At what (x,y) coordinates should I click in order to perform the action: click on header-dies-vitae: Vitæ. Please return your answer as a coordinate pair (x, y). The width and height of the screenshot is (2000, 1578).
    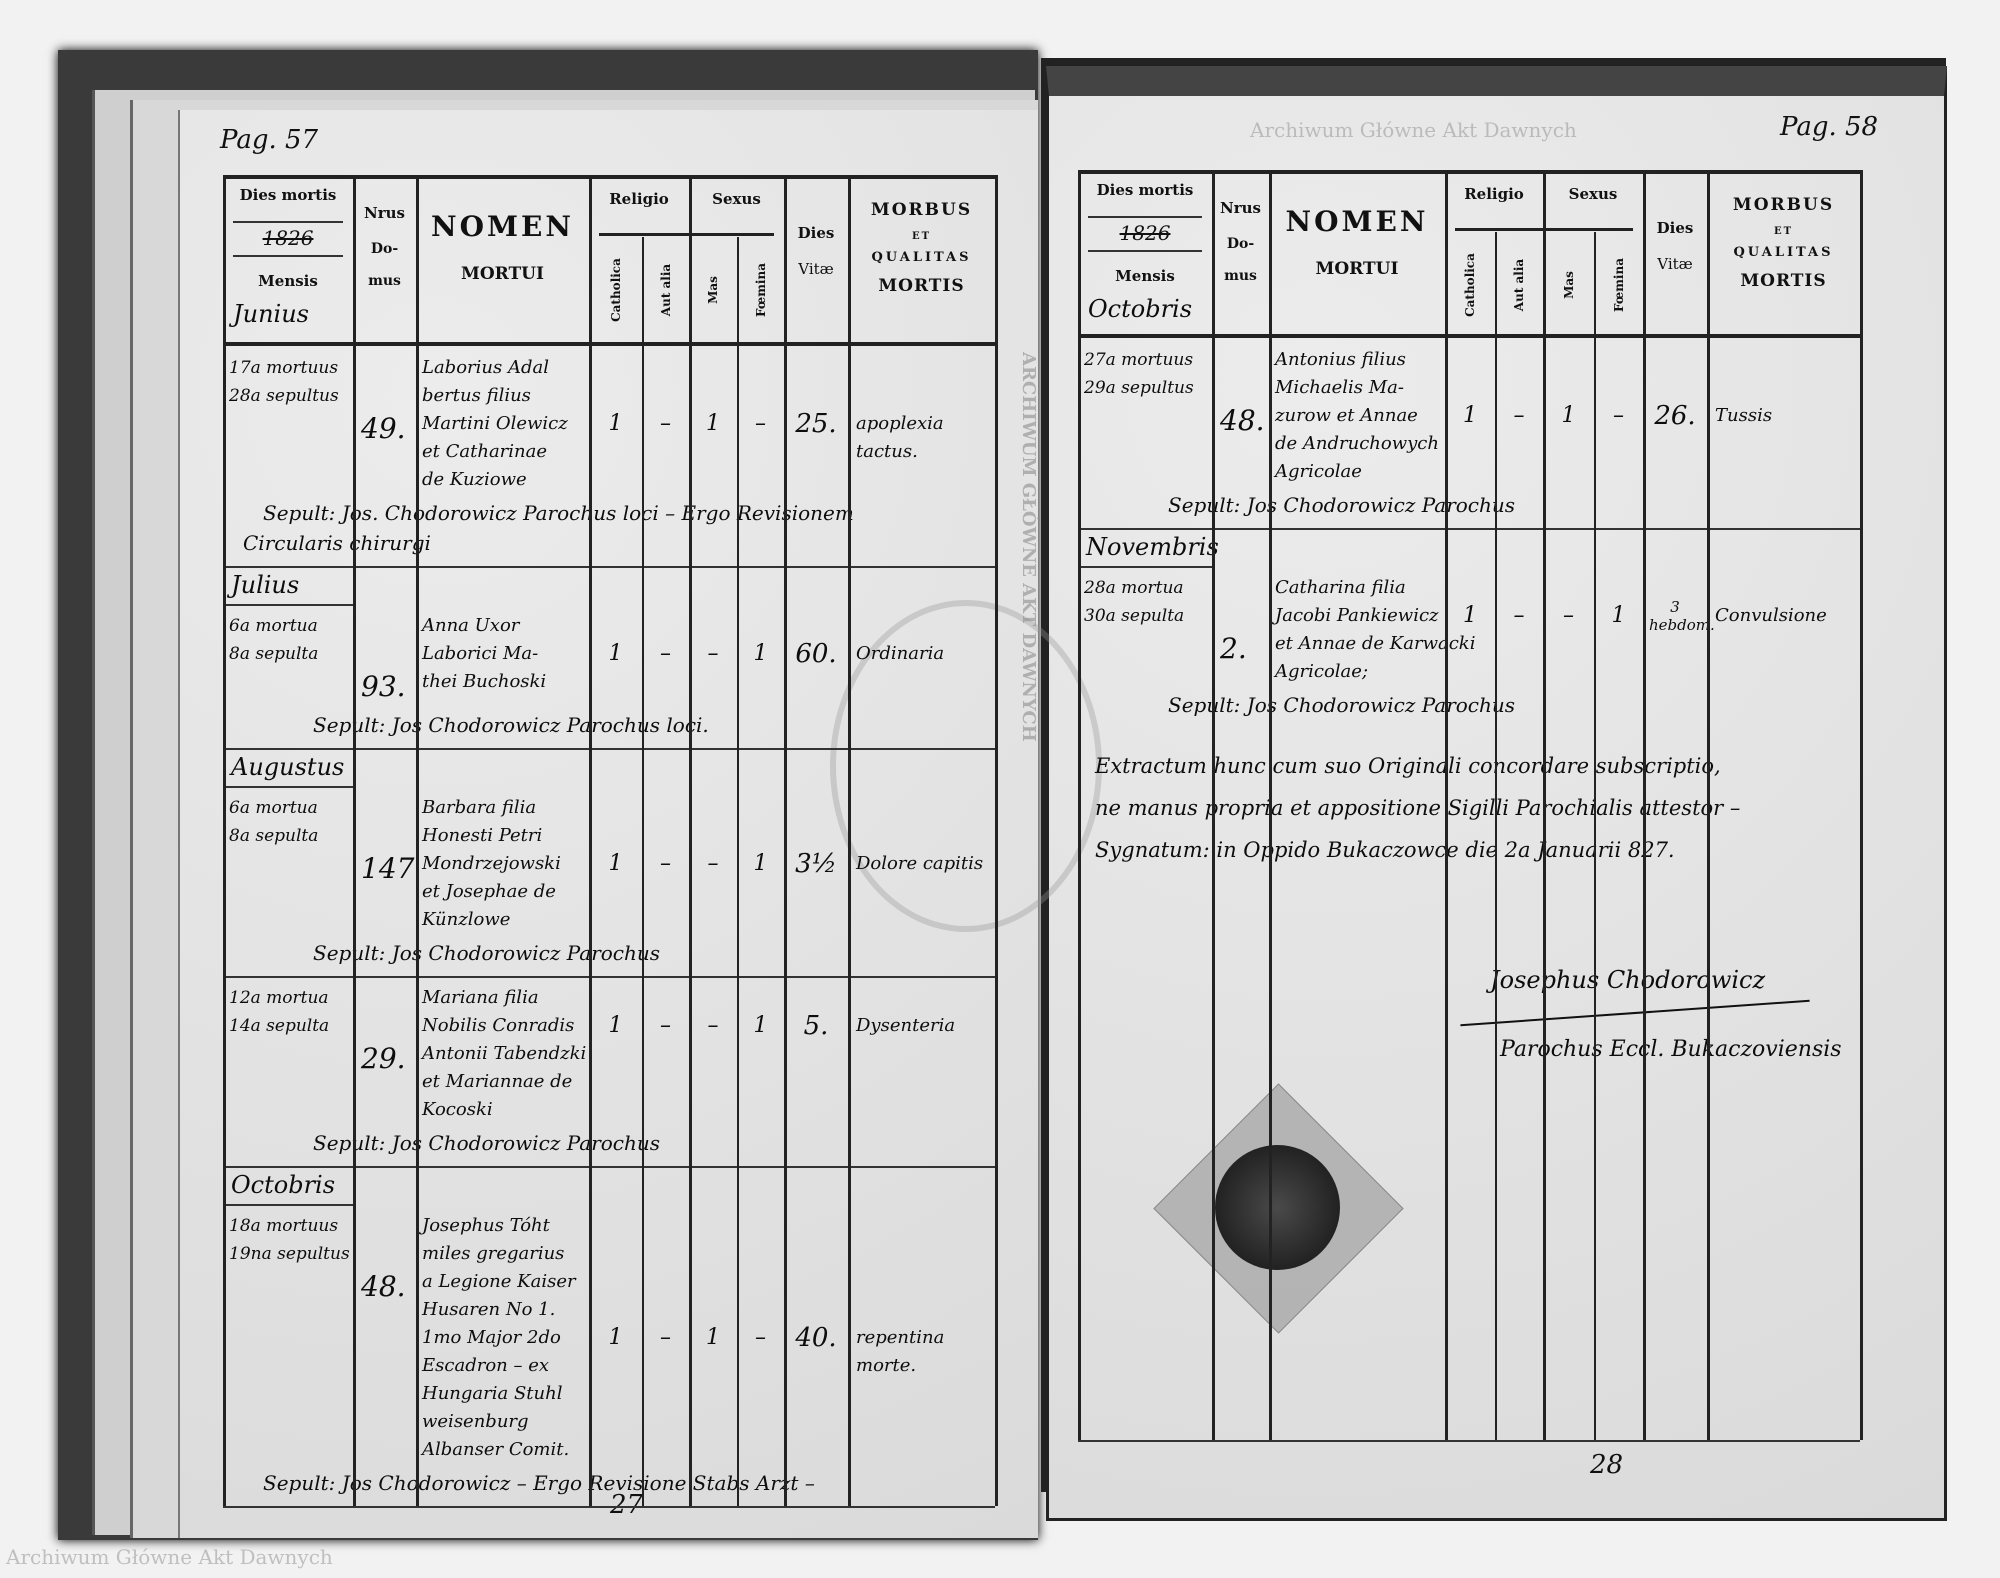
    Looking at the image, I should click on (816, 269).